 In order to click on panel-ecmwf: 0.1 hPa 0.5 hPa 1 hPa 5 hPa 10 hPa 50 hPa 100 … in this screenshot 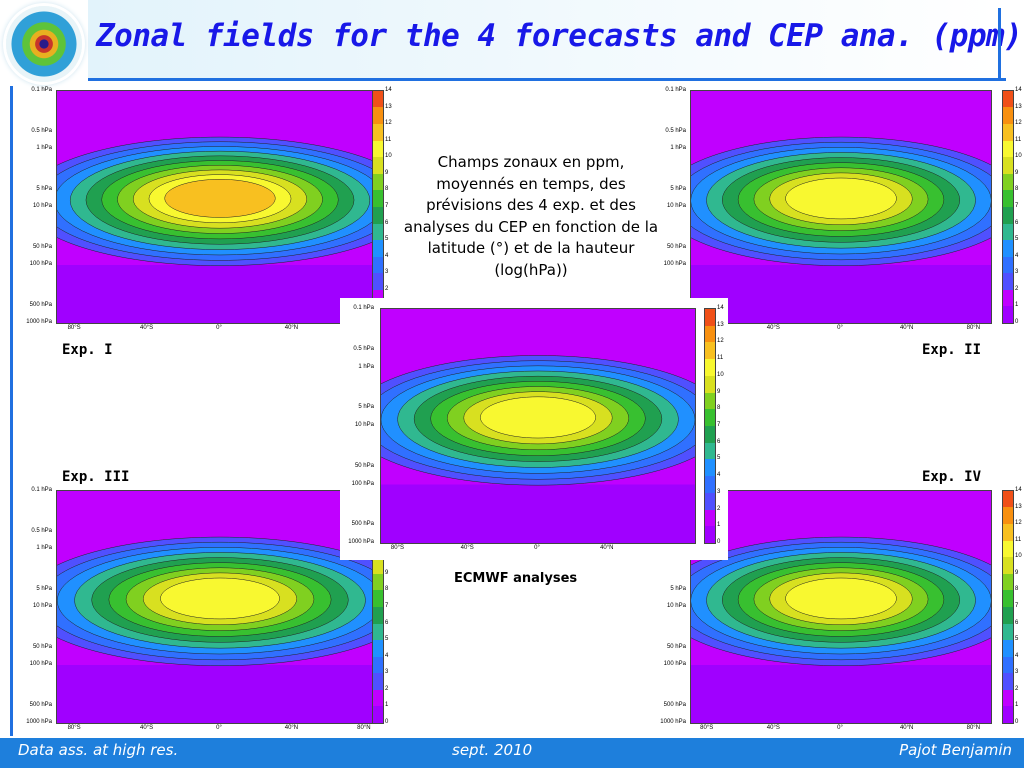, I will do `click(534, 429)`.